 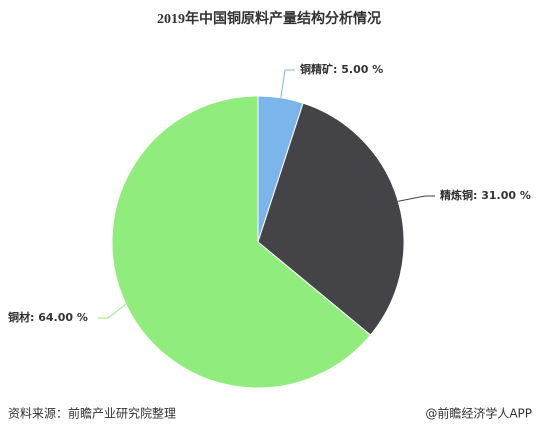 I want to click on pie-slice, so click(x=331, y=219).